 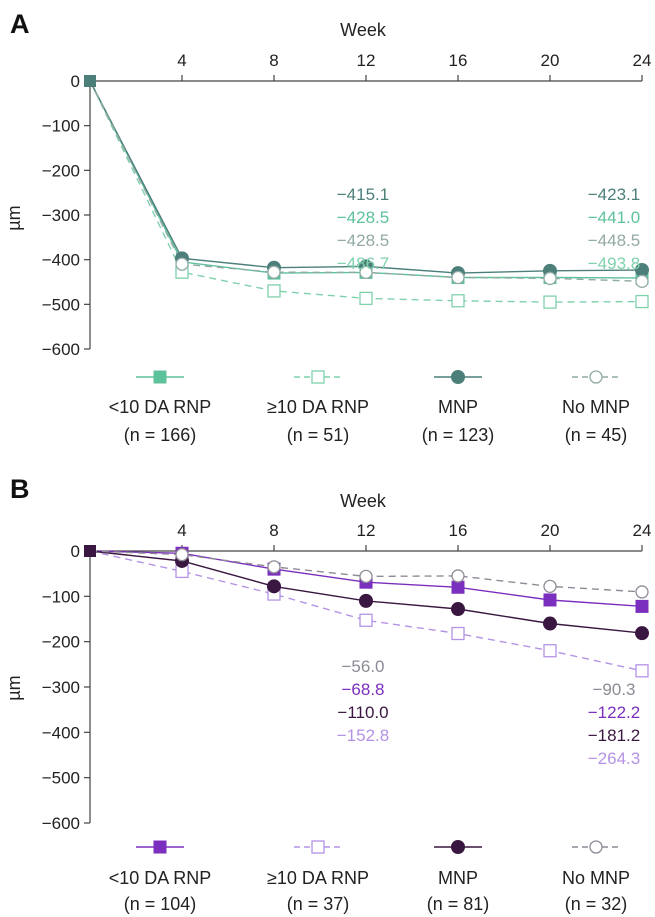 What do you see at coordinates (458, 60) in the screenshot?
I see `panel-a-x-tick-label: 16` at bounding box center [458, 60].